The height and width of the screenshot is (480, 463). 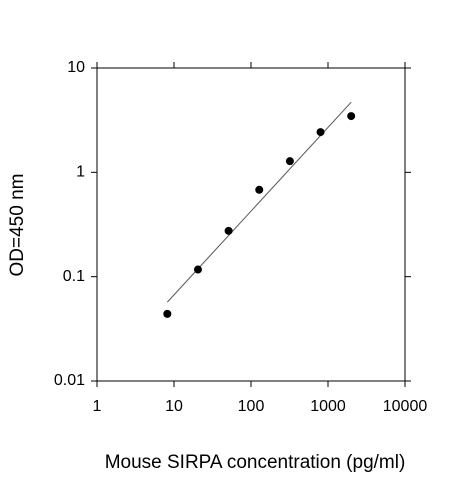 What do you see at coordinates (80, 172) in the screenshot?
I see `y-tick-label: 1` at bounding box center [80, 172].